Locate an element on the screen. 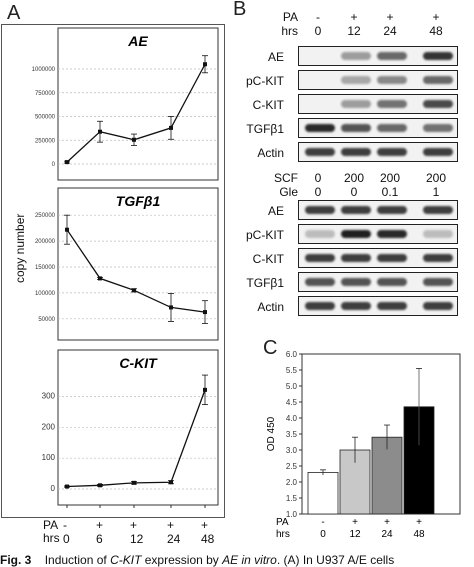  blot-bottom-header-value: 0.1 is located at coordinates (390, 192).